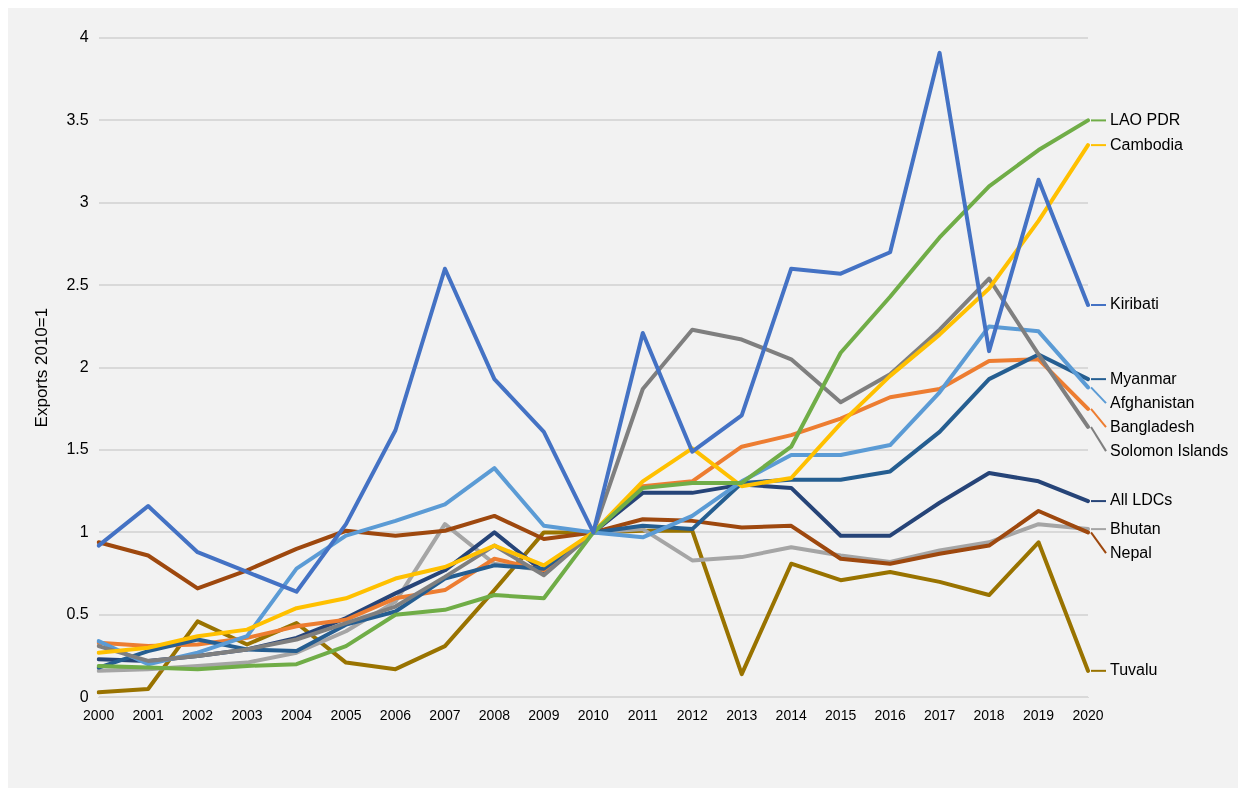 The height and width of the screenshot is (800, 1248). I want to click on y-tick-label: 3, so click(84, 202).